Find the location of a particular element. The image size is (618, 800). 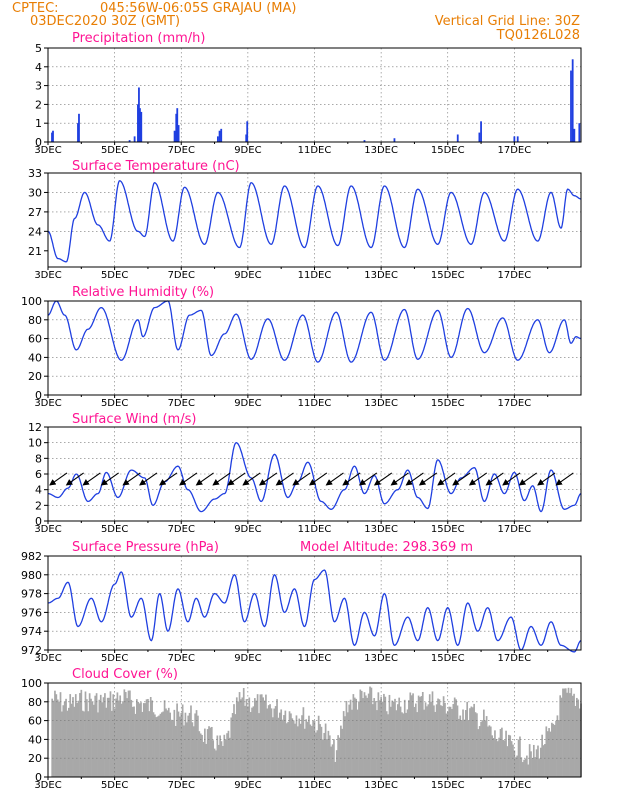

x-tick-label: 17DEC is located at coordinates (515, 785).